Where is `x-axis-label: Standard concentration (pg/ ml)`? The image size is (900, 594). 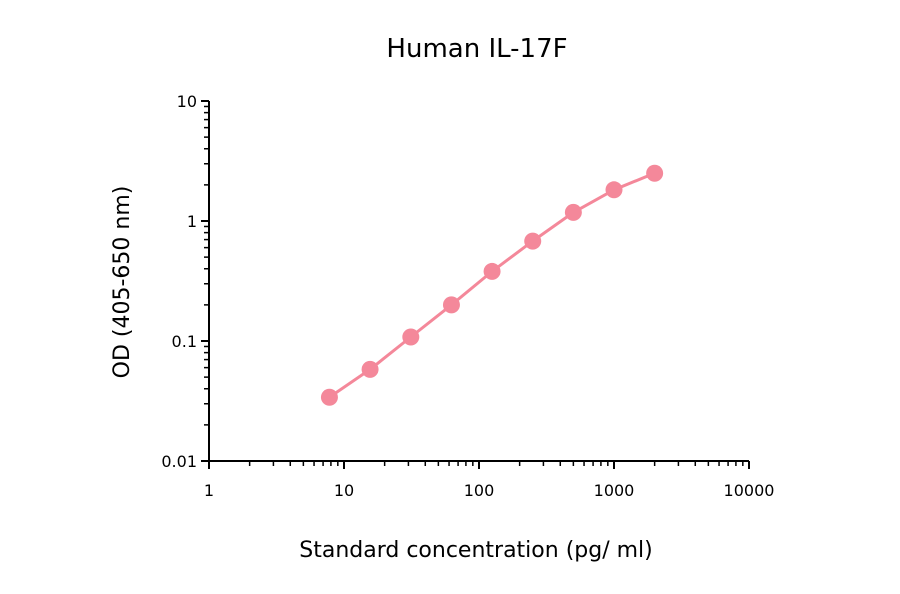
x-axis-label: Standard concentration (pg/ ml) is located at coordinates (475, 550).